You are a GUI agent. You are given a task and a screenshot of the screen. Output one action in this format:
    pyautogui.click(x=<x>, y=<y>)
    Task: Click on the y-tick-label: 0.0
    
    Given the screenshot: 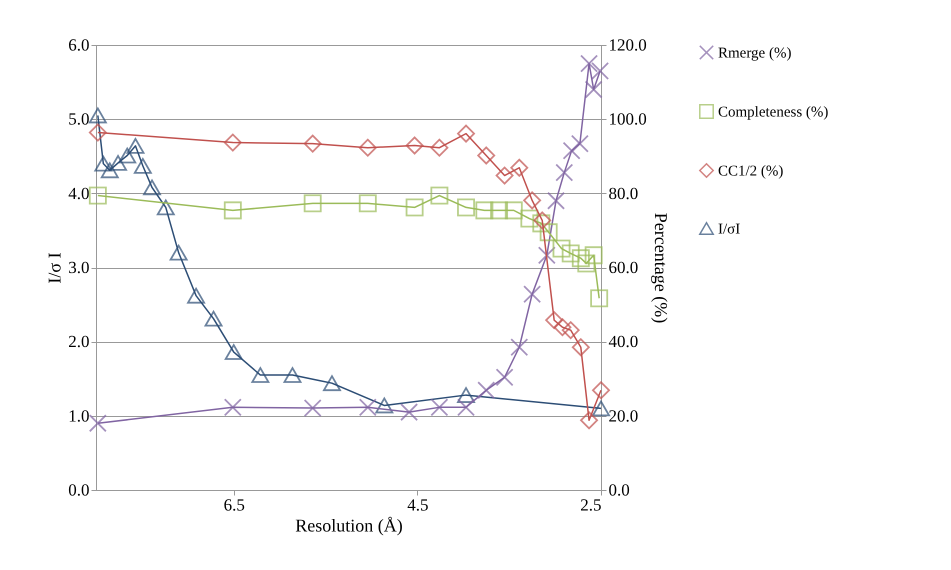 What is the action you would take?
    pyautogui.click(x=79, y=490)
    